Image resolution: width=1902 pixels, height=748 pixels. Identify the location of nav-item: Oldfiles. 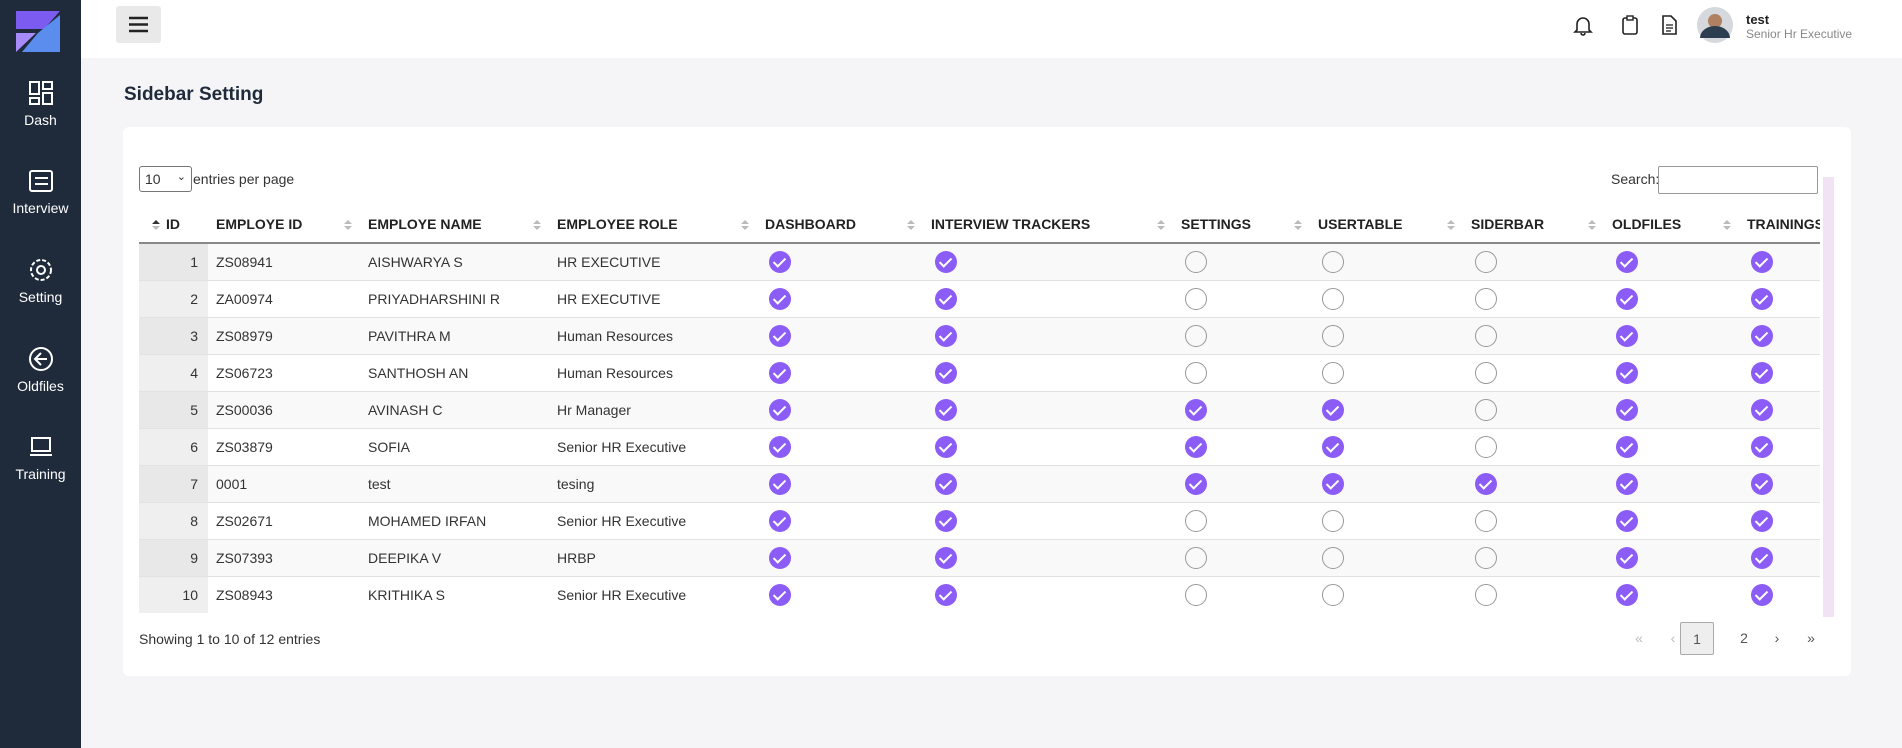
(40, 370).